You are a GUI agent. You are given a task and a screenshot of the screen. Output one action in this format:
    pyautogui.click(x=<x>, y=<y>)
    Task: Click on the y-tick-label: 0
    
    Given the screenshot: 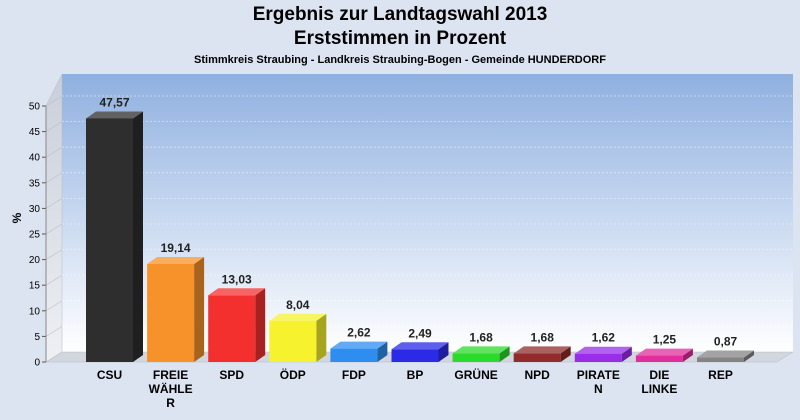 What is the action you would take?
    pyautogui.click(x=37, y=363)
    